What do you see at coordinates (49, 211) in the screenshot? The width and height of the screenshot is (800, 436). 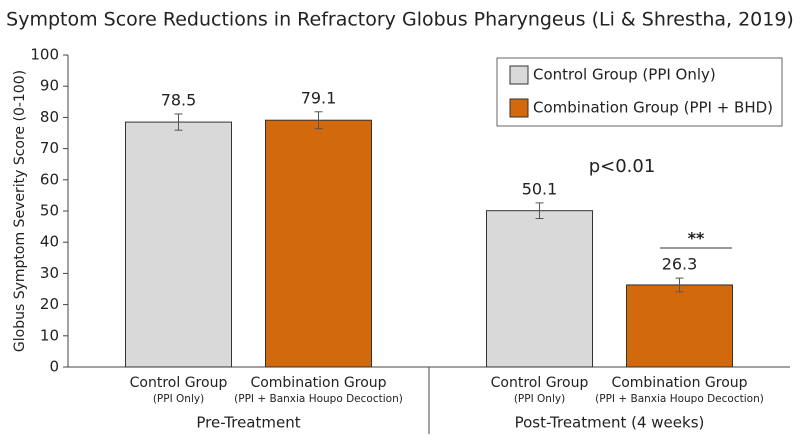 I see `y-tick-label: 50` at bounding box center [49, 211].